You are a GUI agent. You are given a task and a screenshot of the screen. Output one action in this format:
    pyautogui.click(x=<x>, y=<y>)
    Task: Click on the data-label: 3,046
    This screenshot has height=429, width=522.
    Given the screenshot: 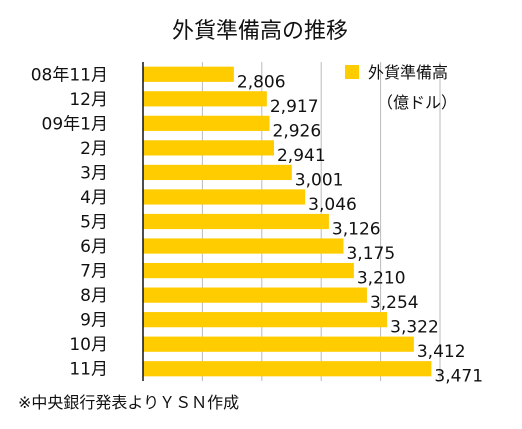 What is the action you would take?
    pyautogui.click(x=332, y=205)
    